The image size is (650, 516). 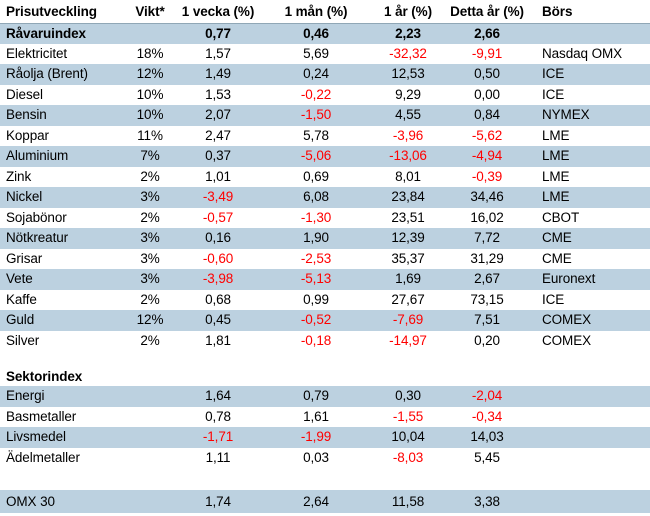 I want to click on row-label-cell: Grisar, so click(x=24, y=258).